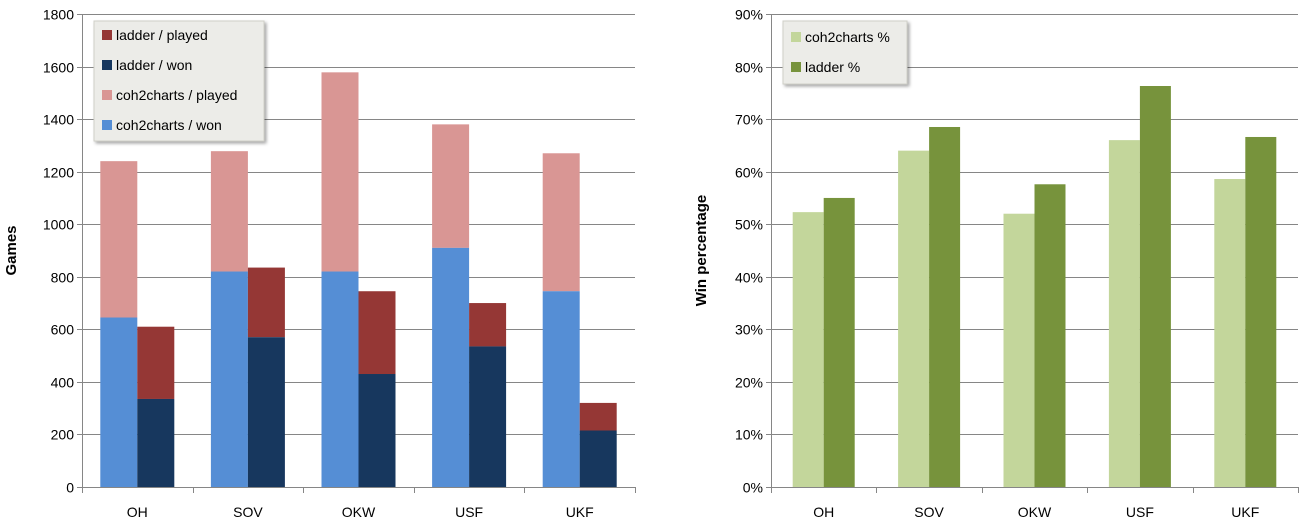 This screenshot has height=531, width=1309. I want to click on y-tick-label: 0%, so click(753, 488).